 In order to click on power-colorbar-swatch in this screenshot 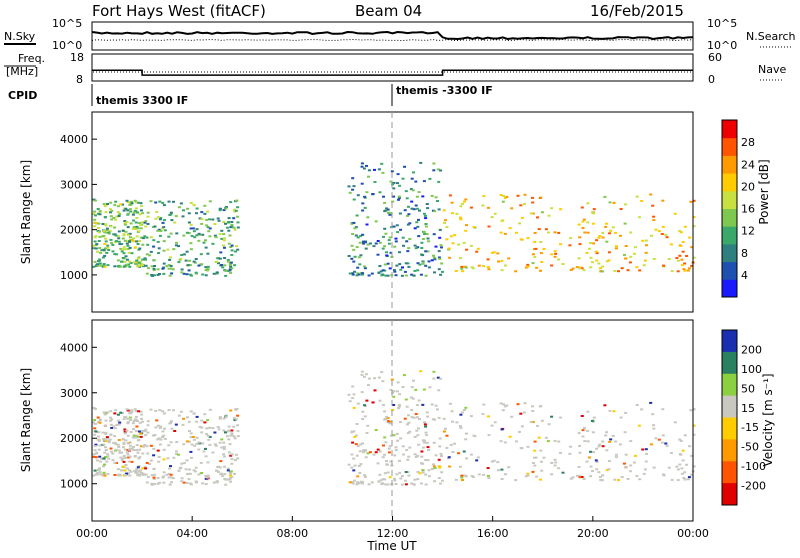, I will do `click(729, 199)`.